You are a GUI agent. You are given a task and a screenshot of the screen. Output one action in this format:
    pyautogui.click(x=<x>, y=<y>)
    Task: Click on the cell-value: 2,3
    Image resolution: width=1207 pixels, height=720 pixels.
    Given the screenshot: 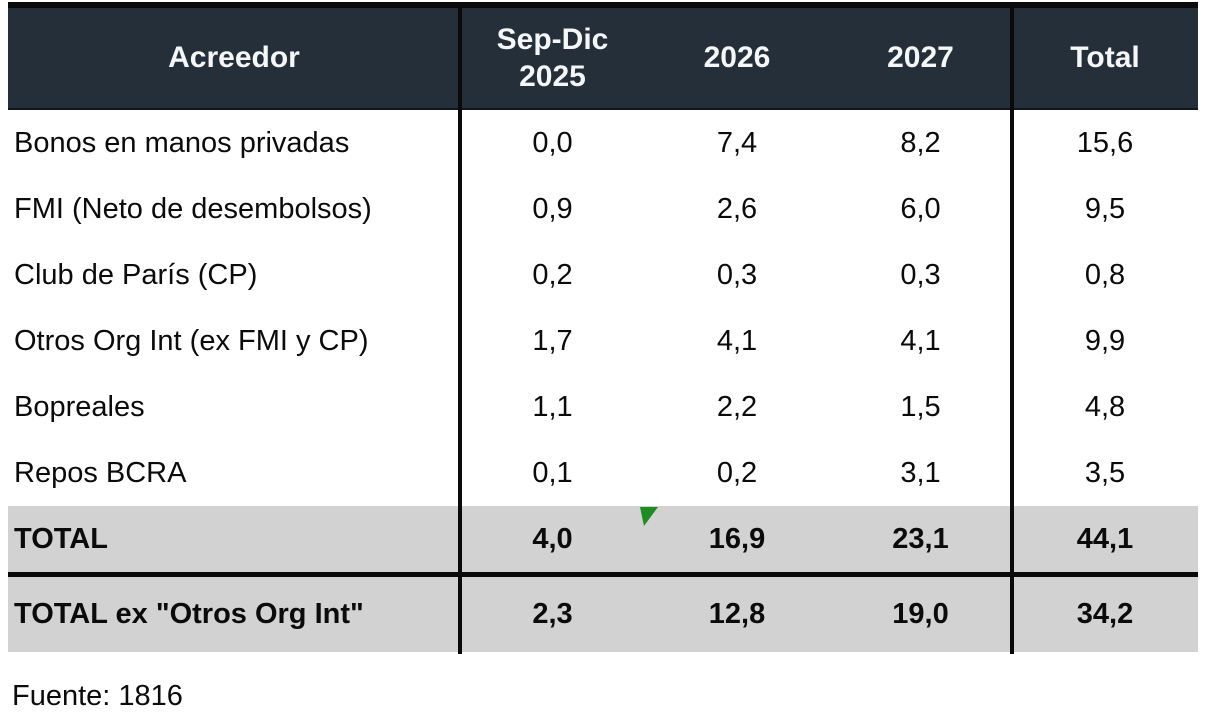 What is the action you would take?
    pyautogui.click(x=552, y=614)
    